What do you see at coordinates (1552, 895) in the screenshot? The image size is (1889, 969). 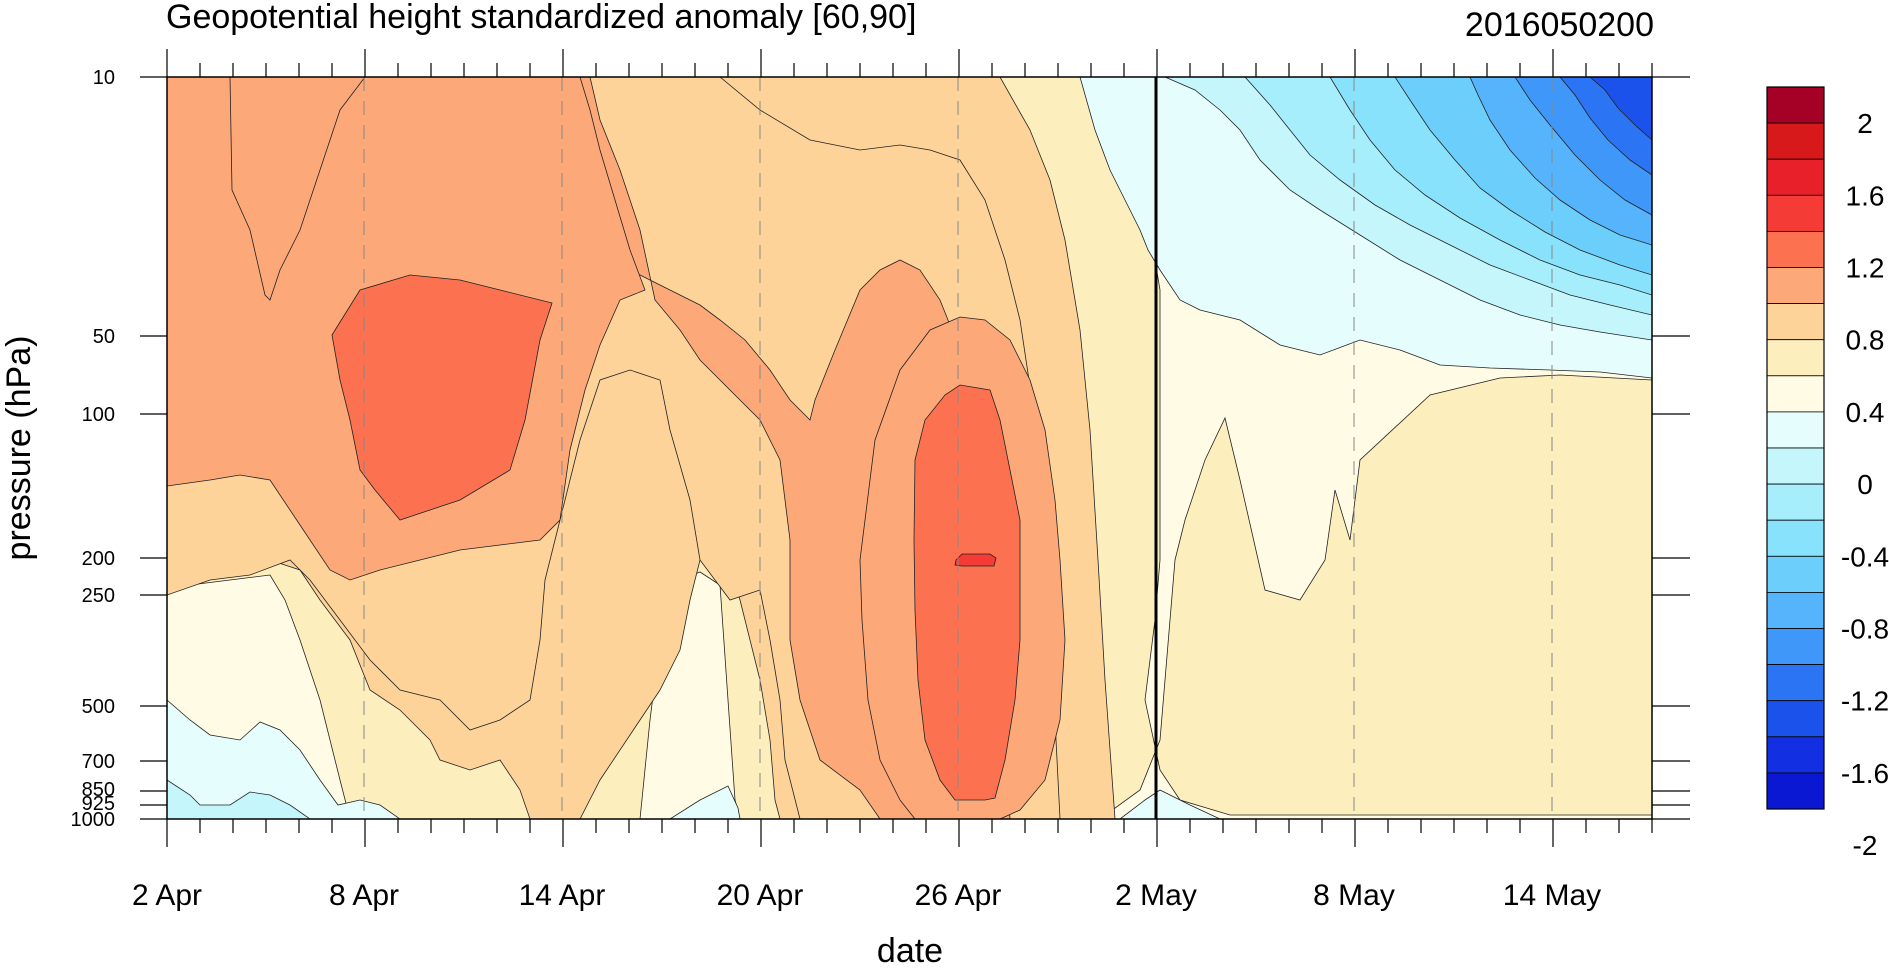 I see `x-tick-label: 14 May` at bounding box center [1552, 895].